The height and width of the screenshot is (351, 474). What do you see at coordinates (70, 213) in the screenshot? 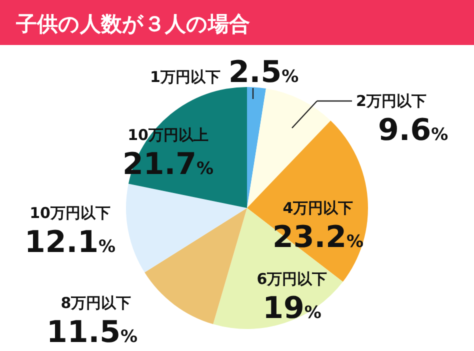
I see `slice-label: 10万円以下` at bounding box center [70, 213].